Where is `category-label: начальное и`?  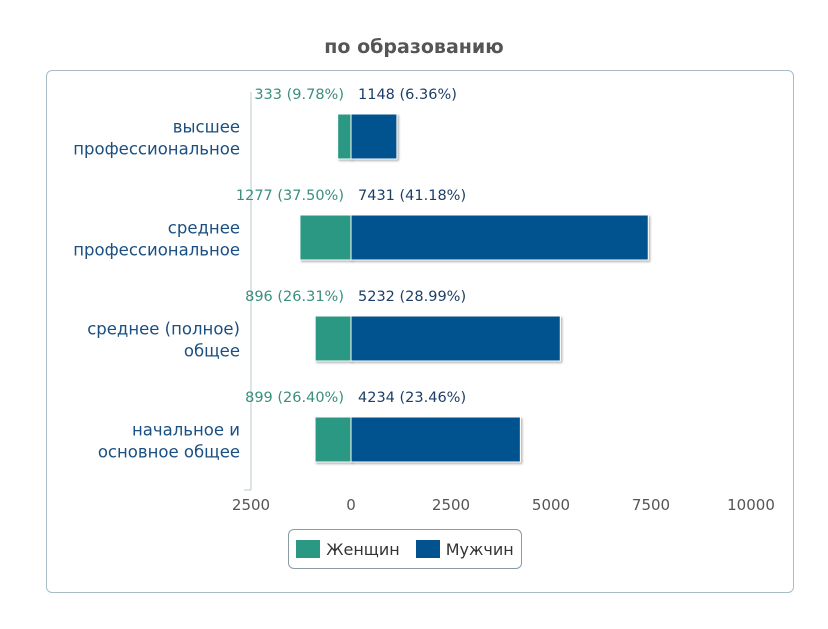
category-label: начальное и is located at coordinates (186, 430).